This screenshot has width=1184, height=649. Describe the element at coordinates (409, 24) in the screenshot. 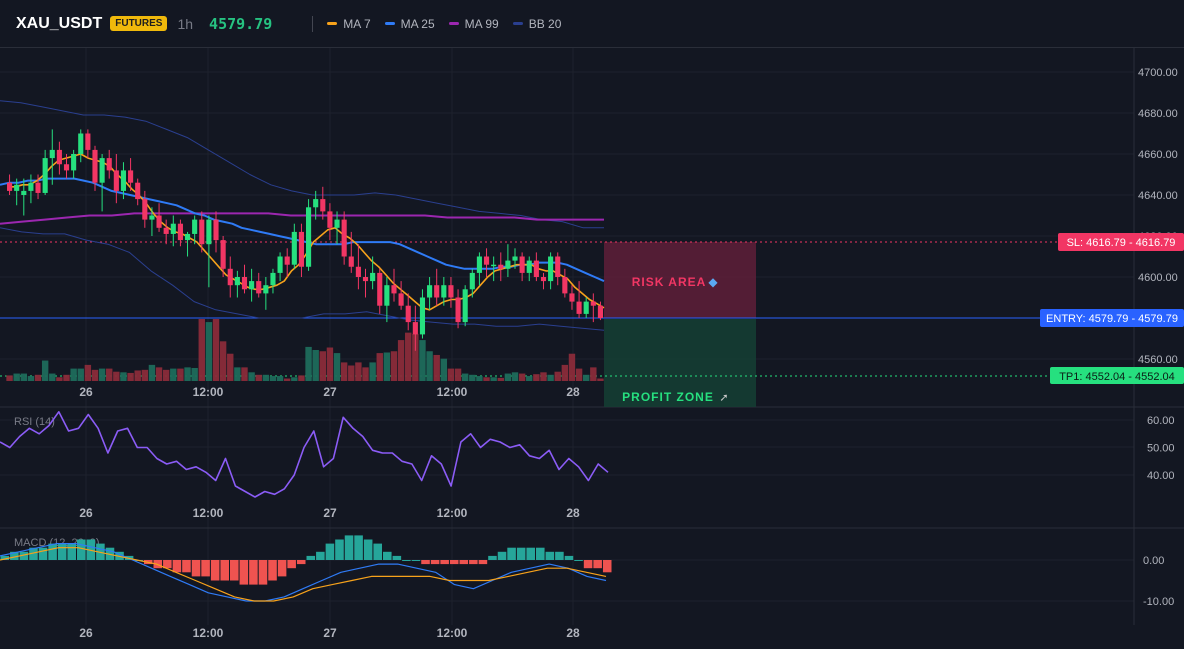

I see `legend-item-ma25: MA 25` at that location.